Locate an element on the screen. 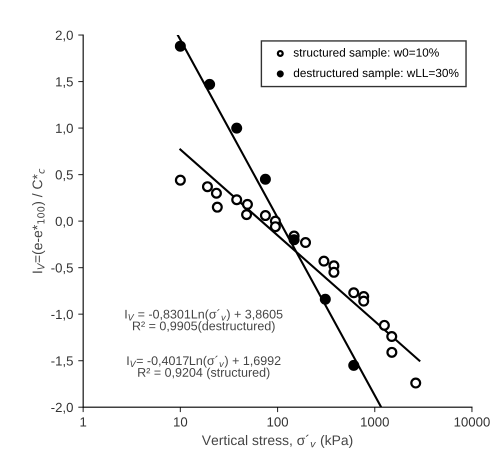 This screenshot has width=501, height=455. x-tick-label: 100 is located at coordinates (278, 422).